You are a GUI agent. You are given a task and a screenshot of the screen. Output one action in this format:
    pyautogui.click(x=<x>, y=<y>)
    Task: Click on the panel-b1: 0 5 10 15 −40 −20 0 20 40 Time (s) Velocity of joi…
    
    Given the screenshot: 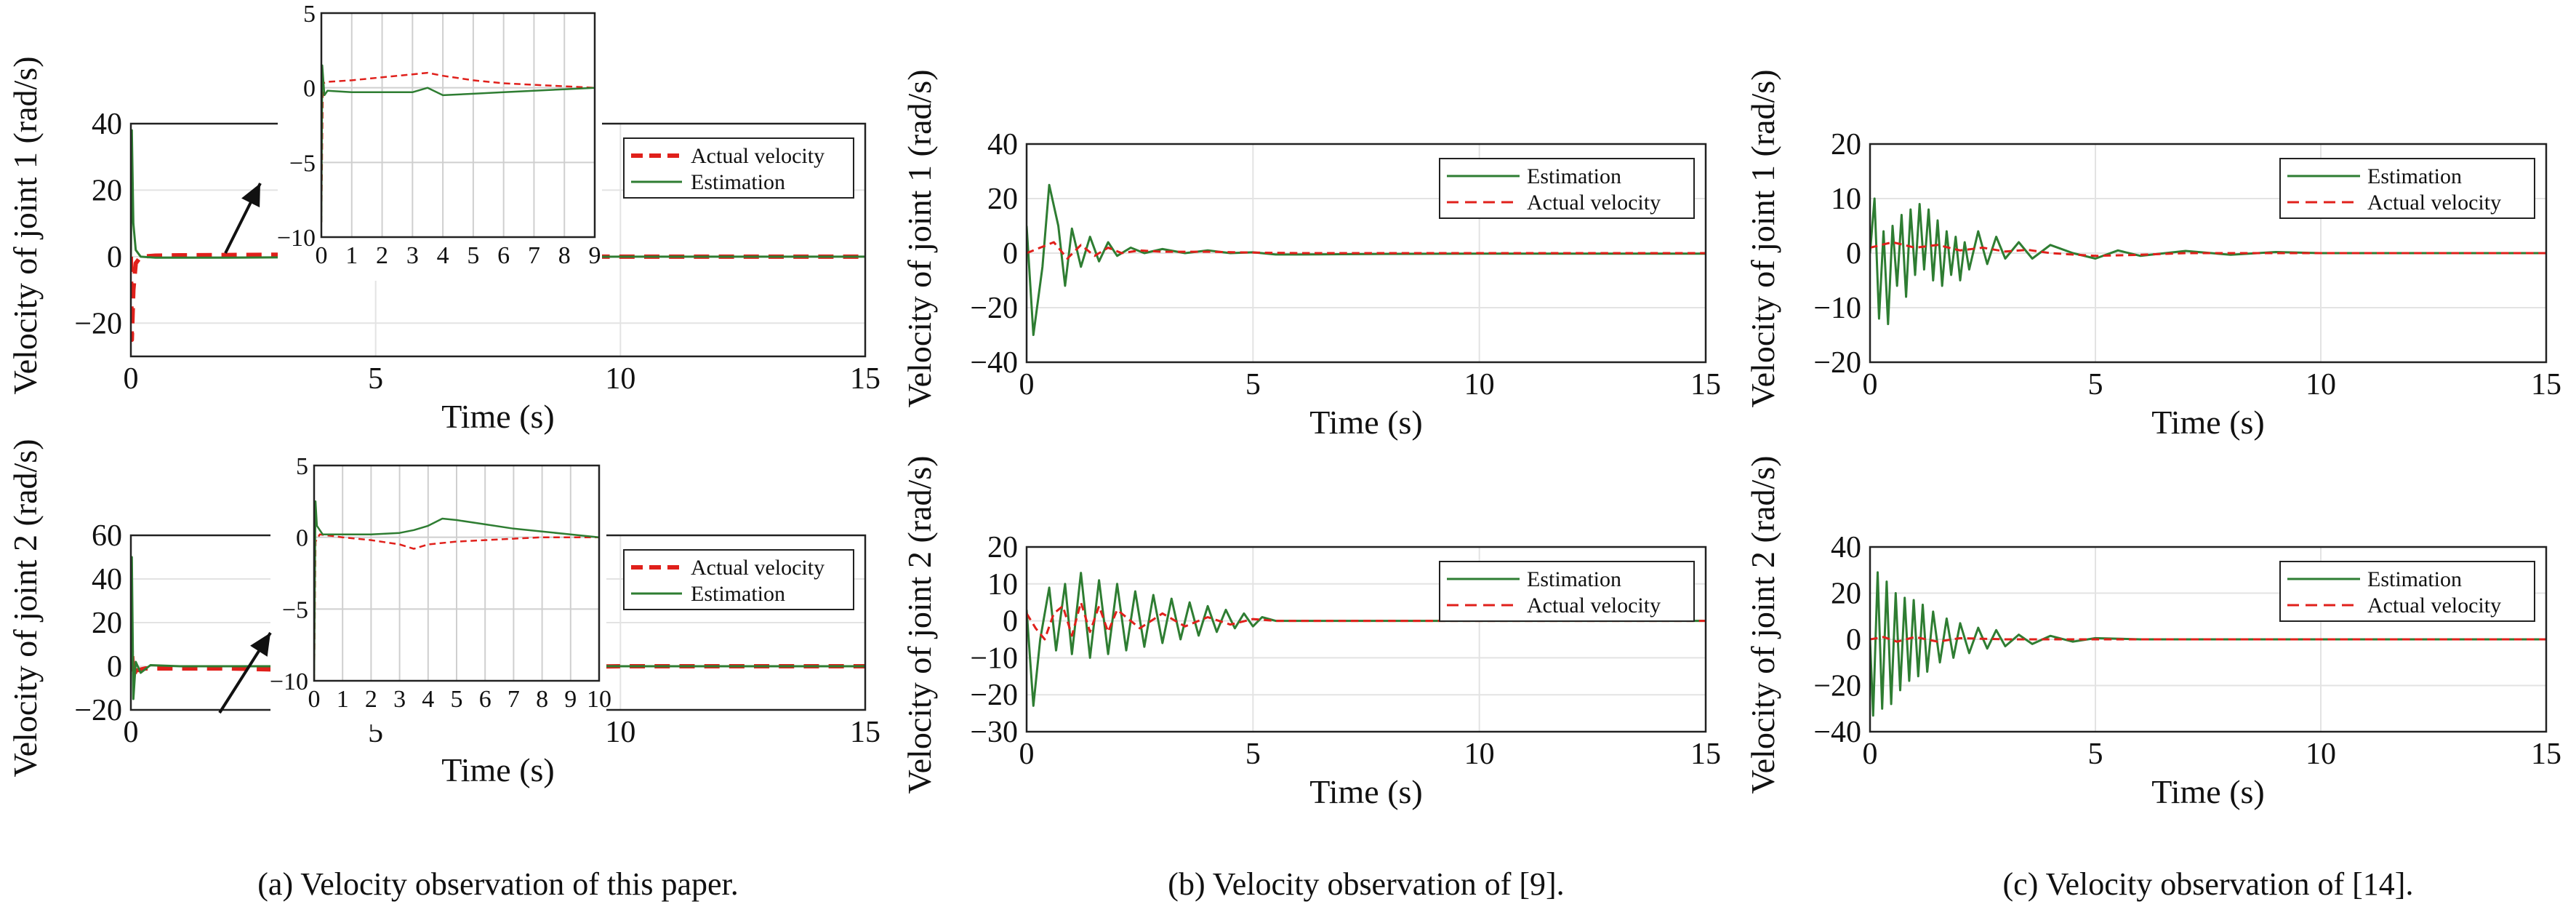 What is the action you would take?
    pyautogui.click(x=1311, y=255)
    